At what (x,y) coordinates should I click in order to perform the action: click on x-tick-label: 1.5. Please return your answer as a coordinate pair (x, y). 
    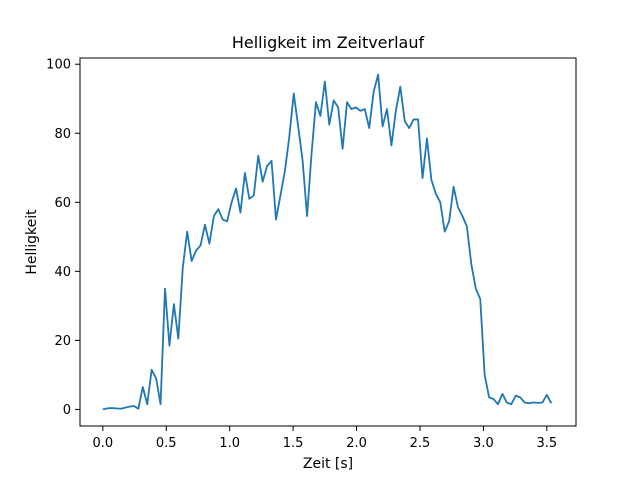
    Looking at the image, I should click on (293, 443).